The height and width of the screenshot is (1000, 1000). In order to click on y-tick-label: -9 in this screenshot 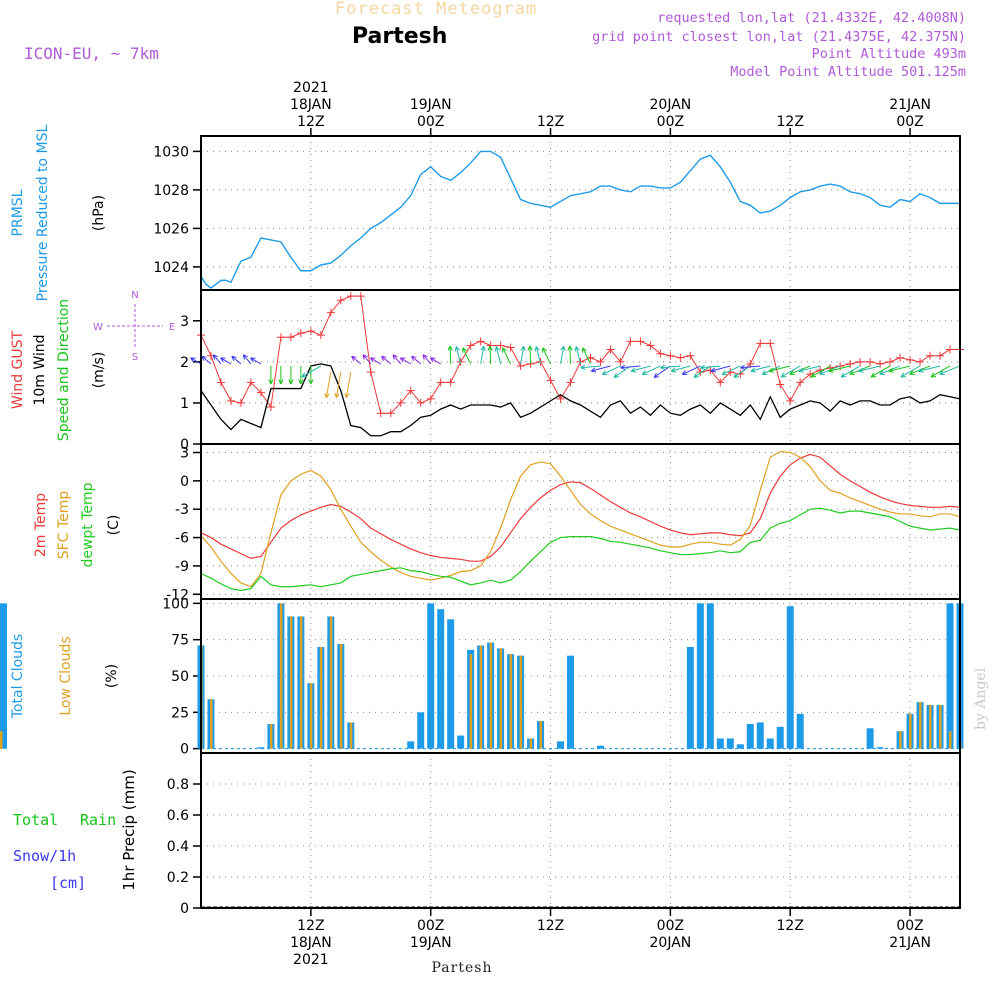, I will do `click(182, 567)`.